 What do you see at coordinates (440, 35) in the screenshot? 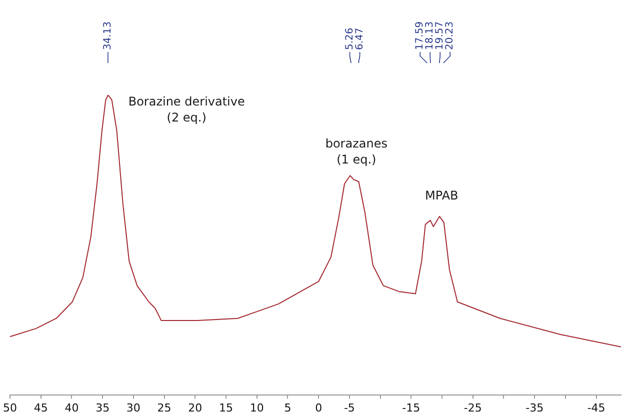
I see `annotation: 19.57` at bounding box center [440, 35].